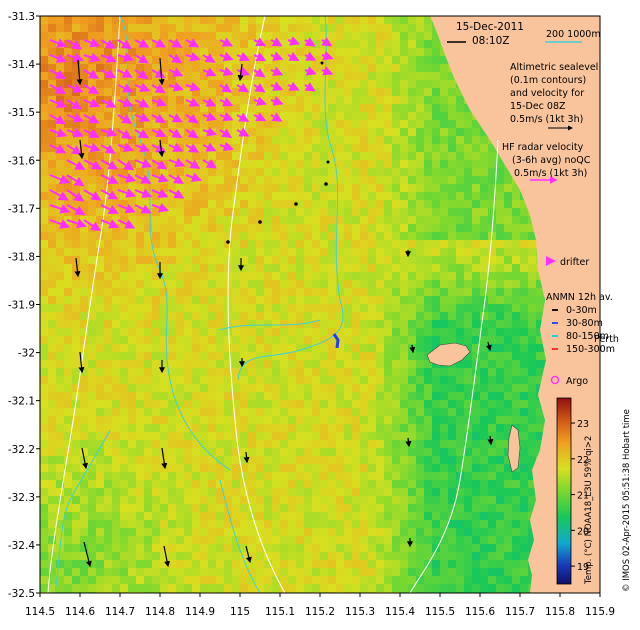 This screenshot has width=640, height=630. Describe the element at coordinates (583, 424) in the screenshot. I see `colorbar-tick-label: 23` at that location.